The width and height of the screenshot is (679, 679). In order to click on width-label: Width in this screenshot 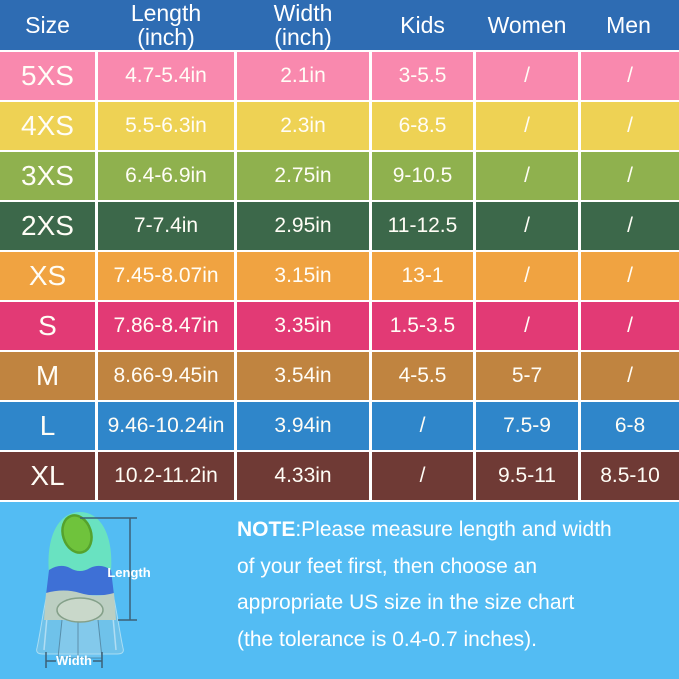, I will do `click(74, 660)`.